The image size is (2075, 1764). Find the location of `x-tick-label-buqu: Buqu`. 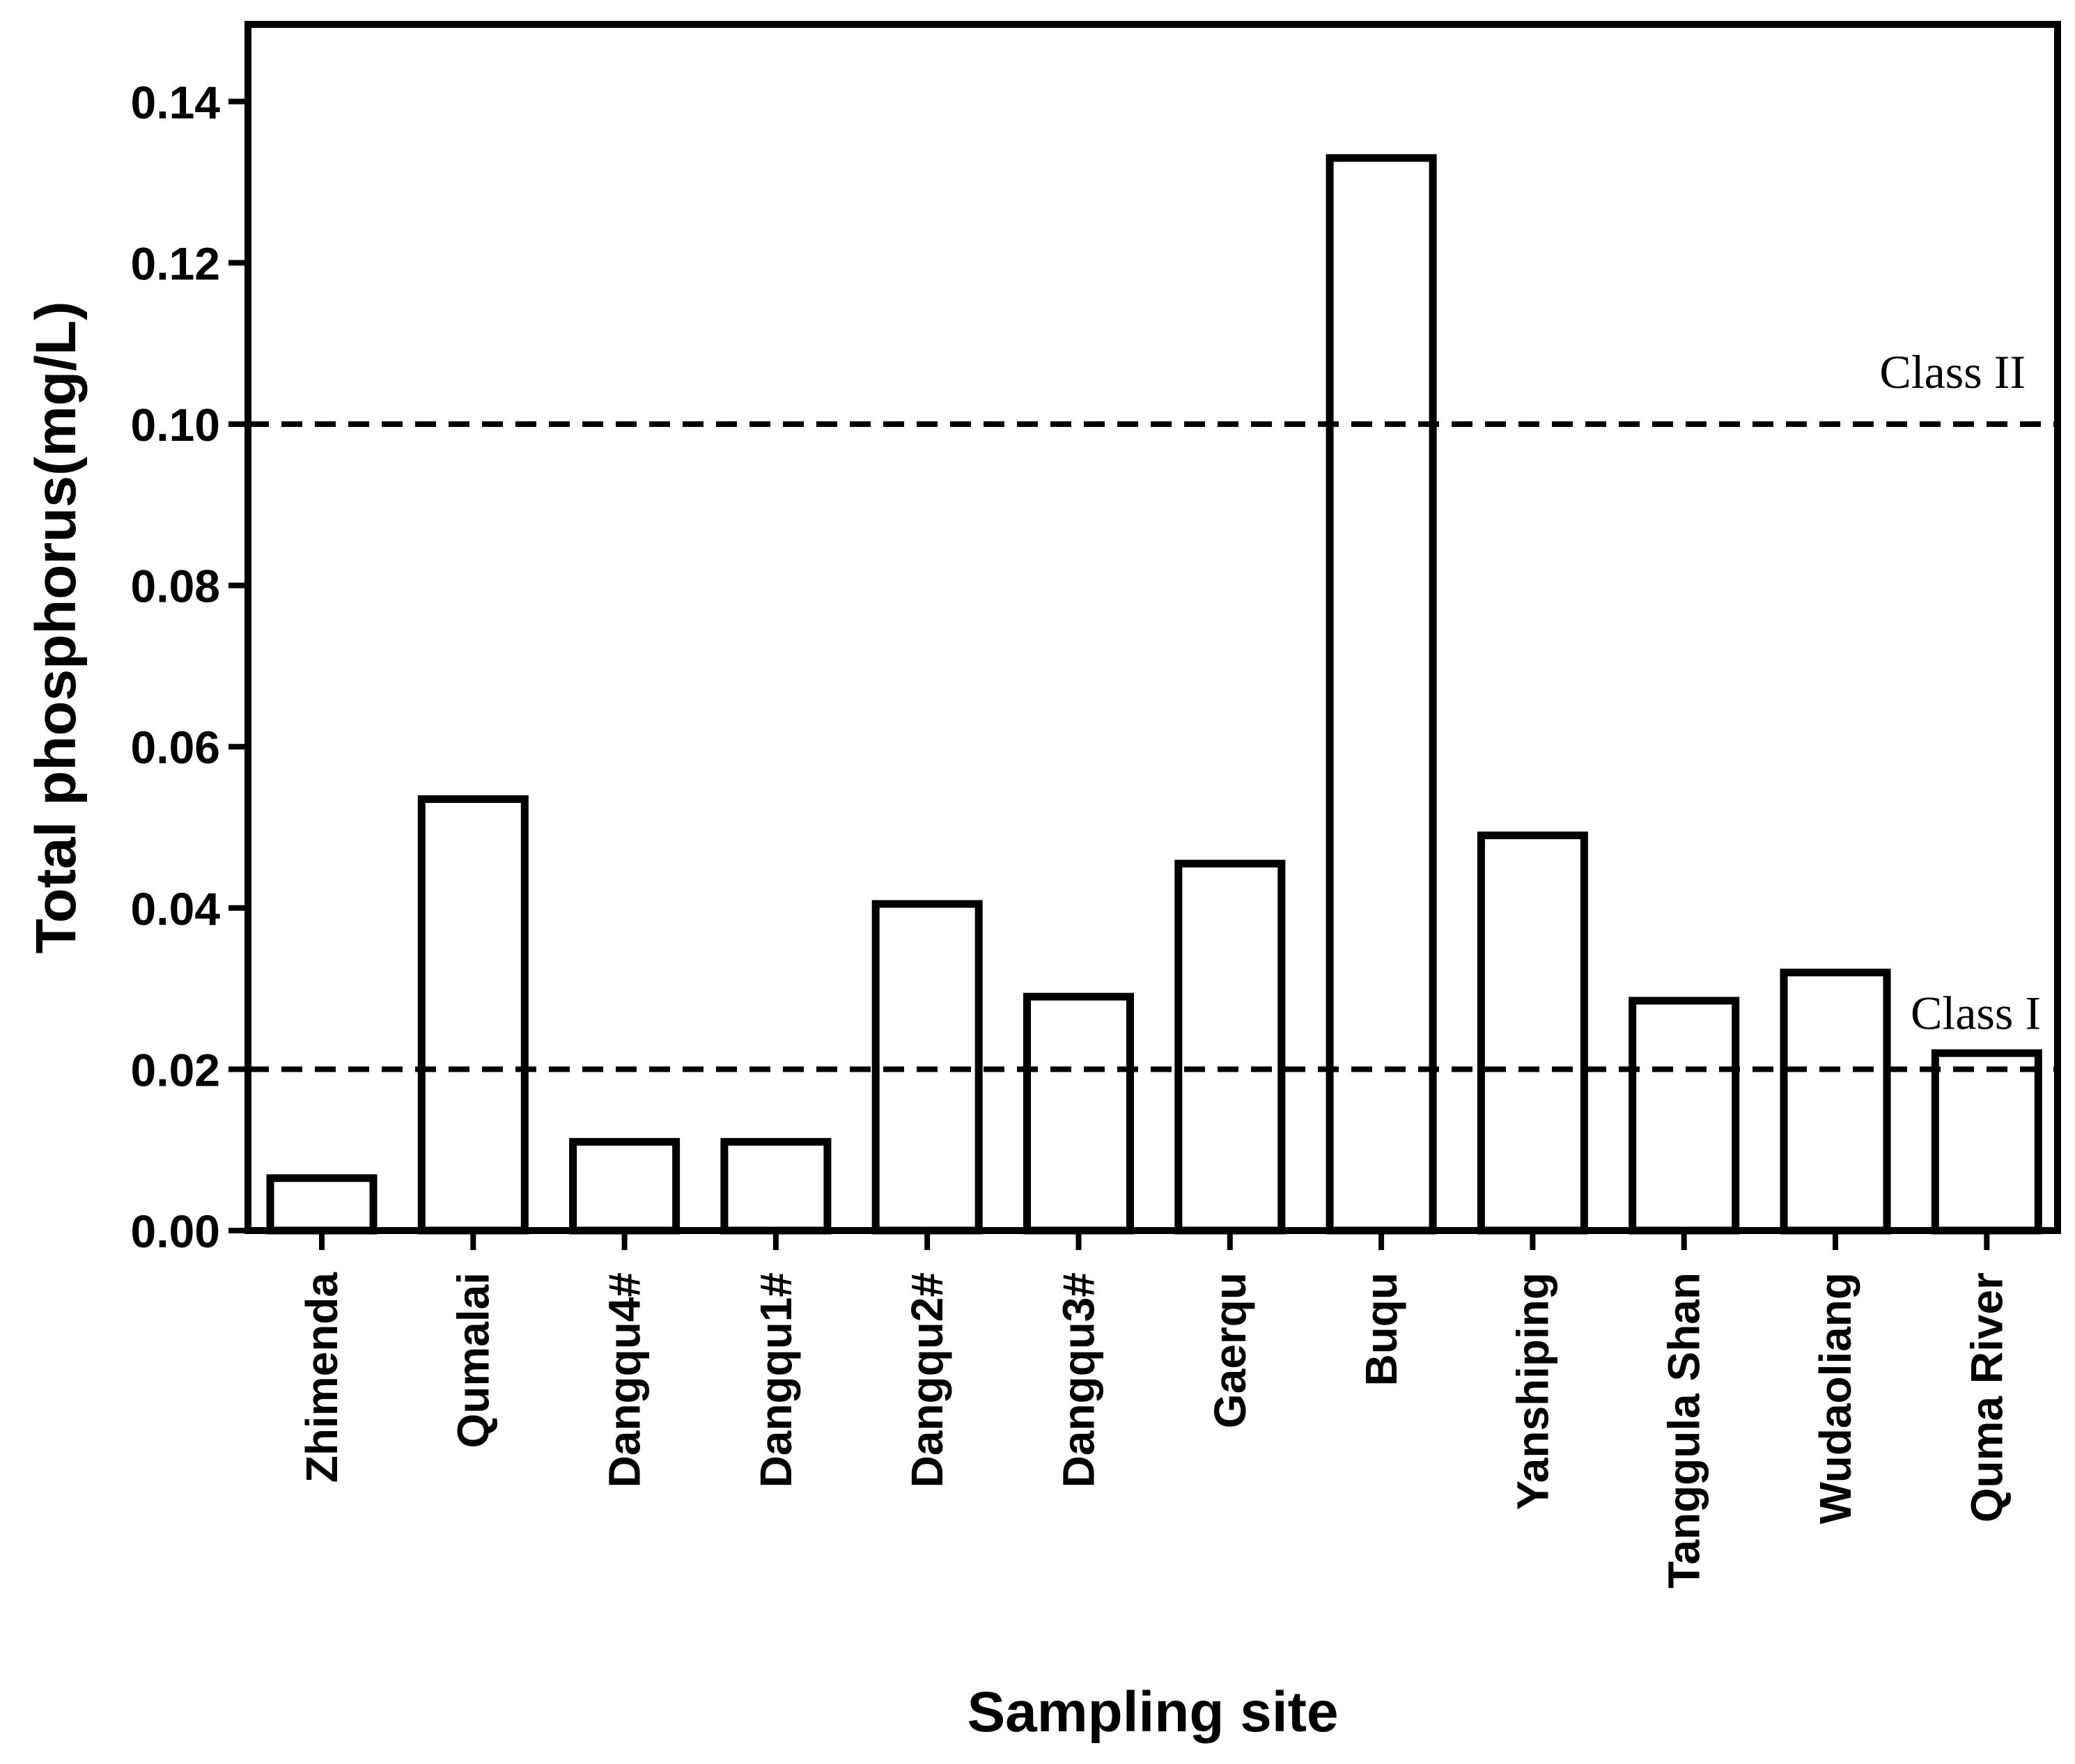

x-tick-label-buqu: Buqu is located at coordinates (1381, 1329).